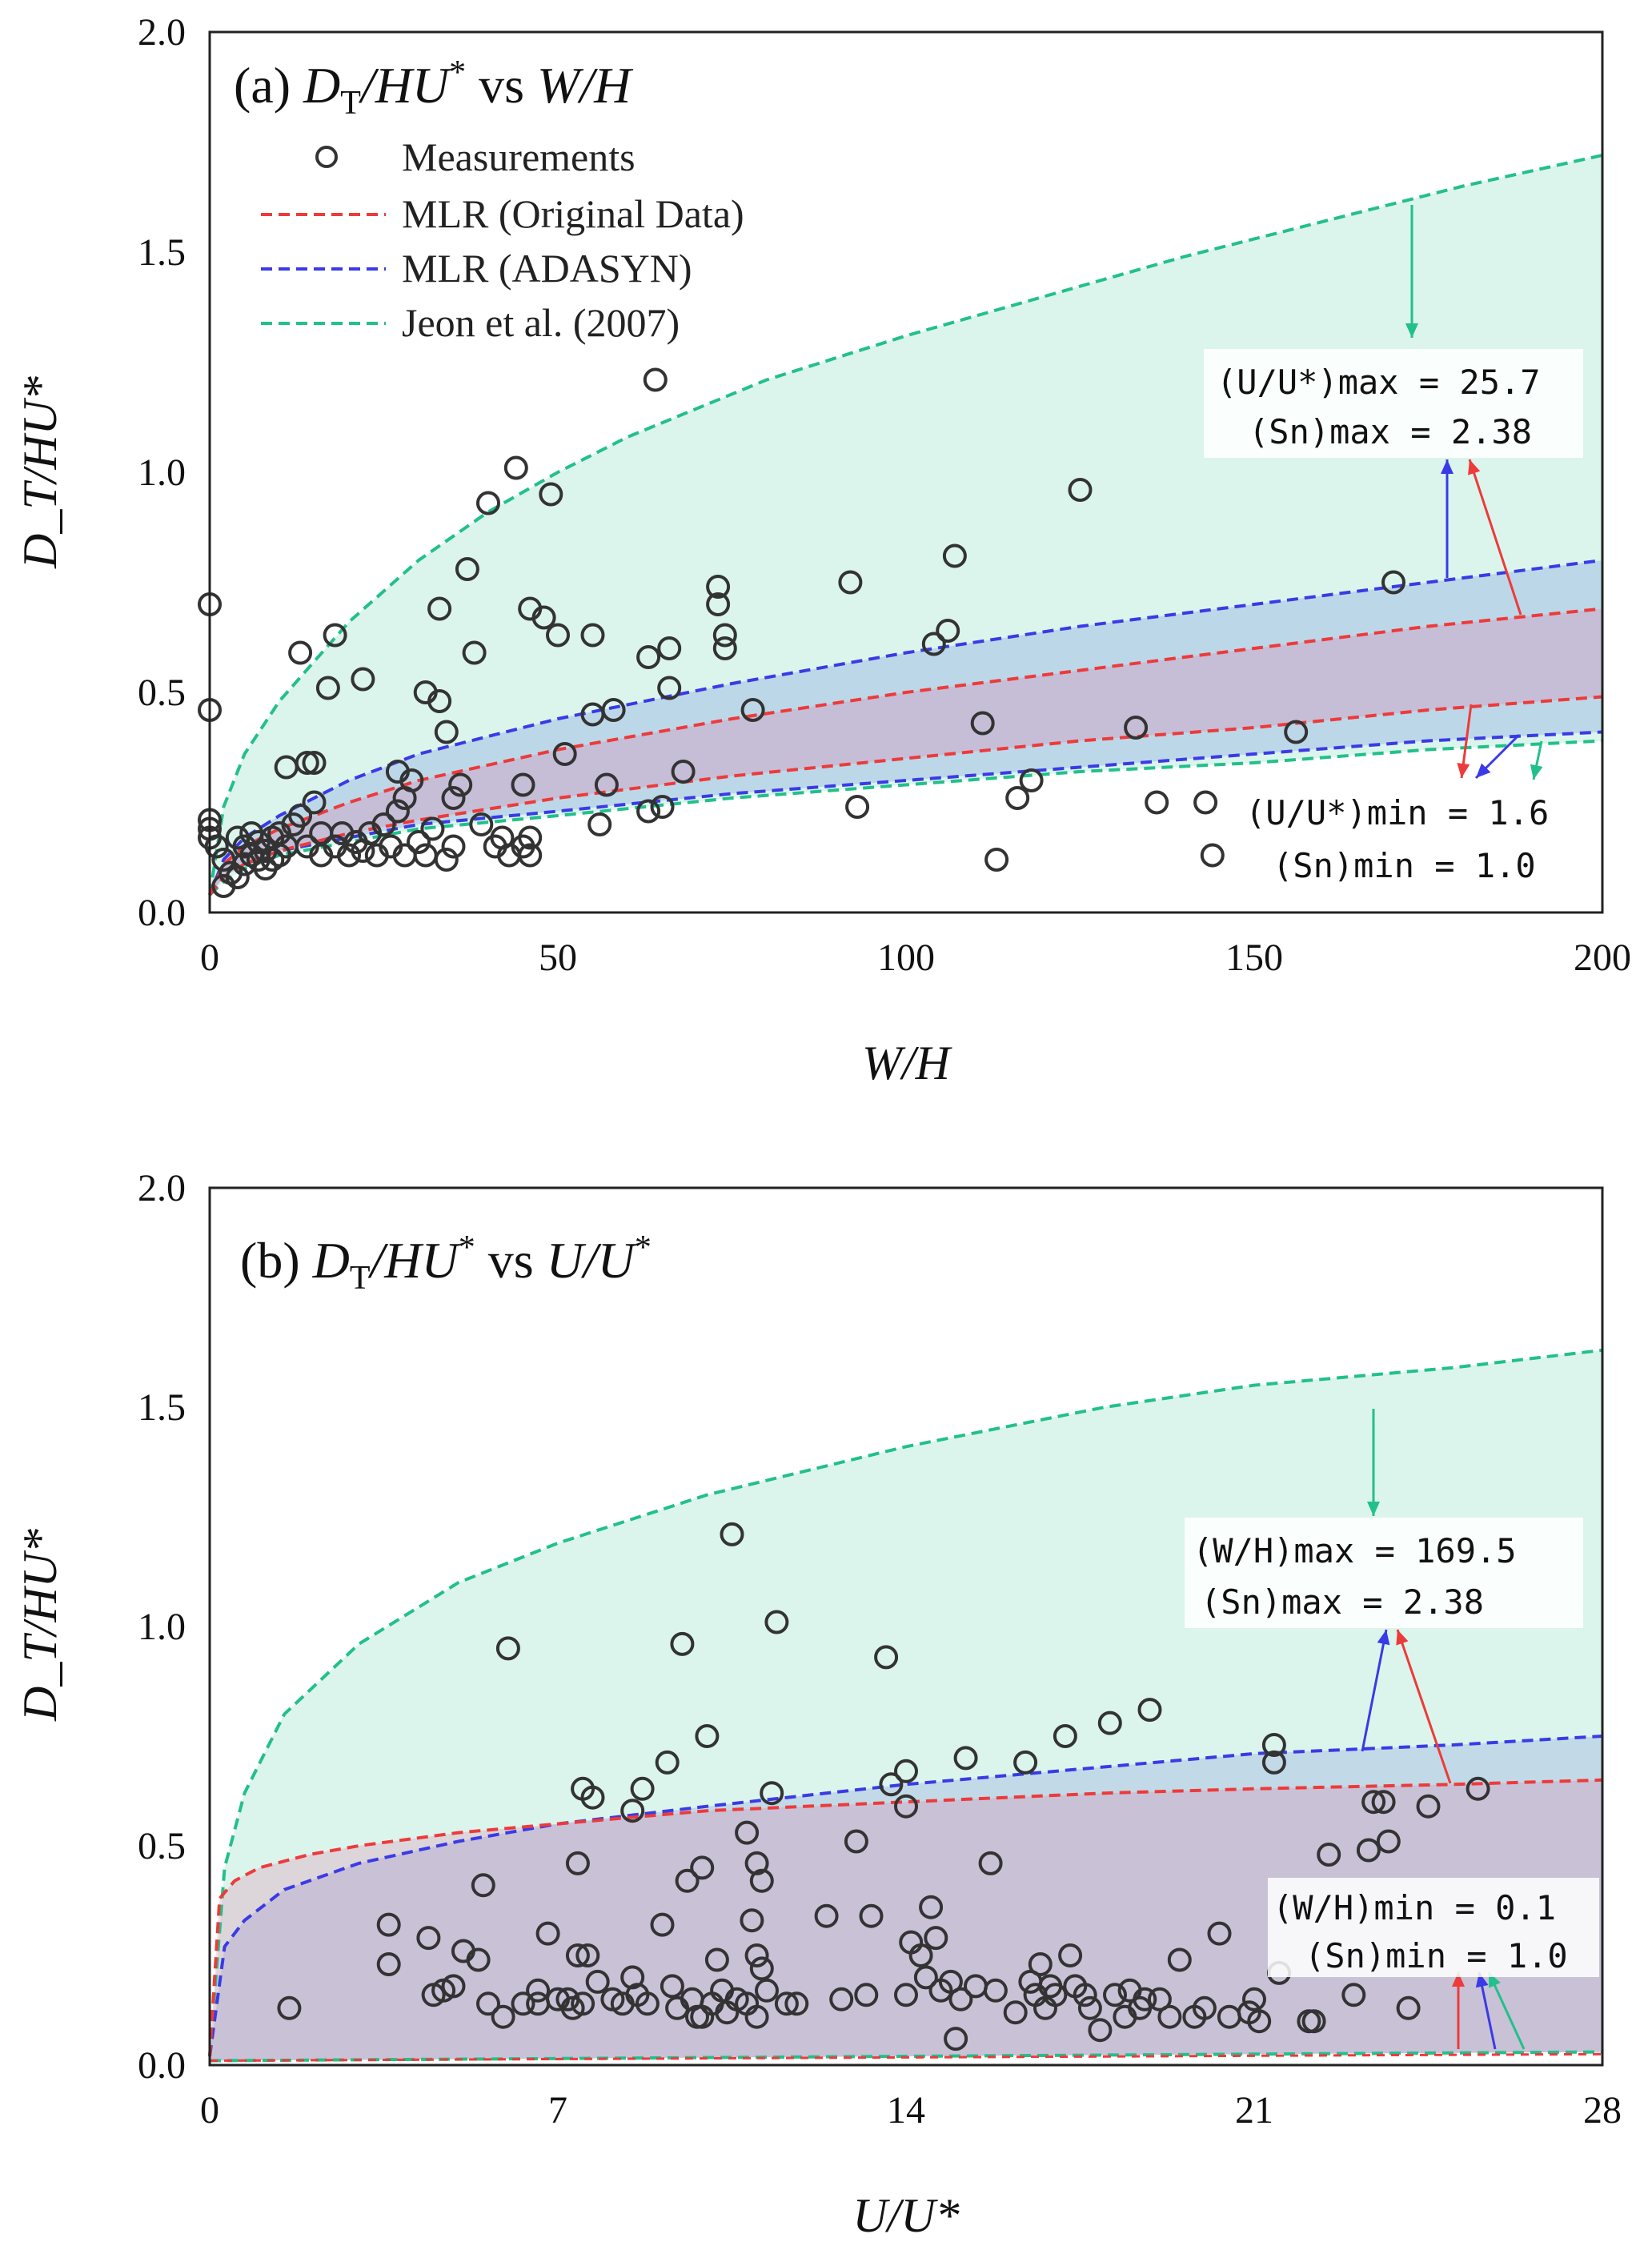  I want to click on legend-mlr-original-label: MLR (Original Data), so click(573, 213).